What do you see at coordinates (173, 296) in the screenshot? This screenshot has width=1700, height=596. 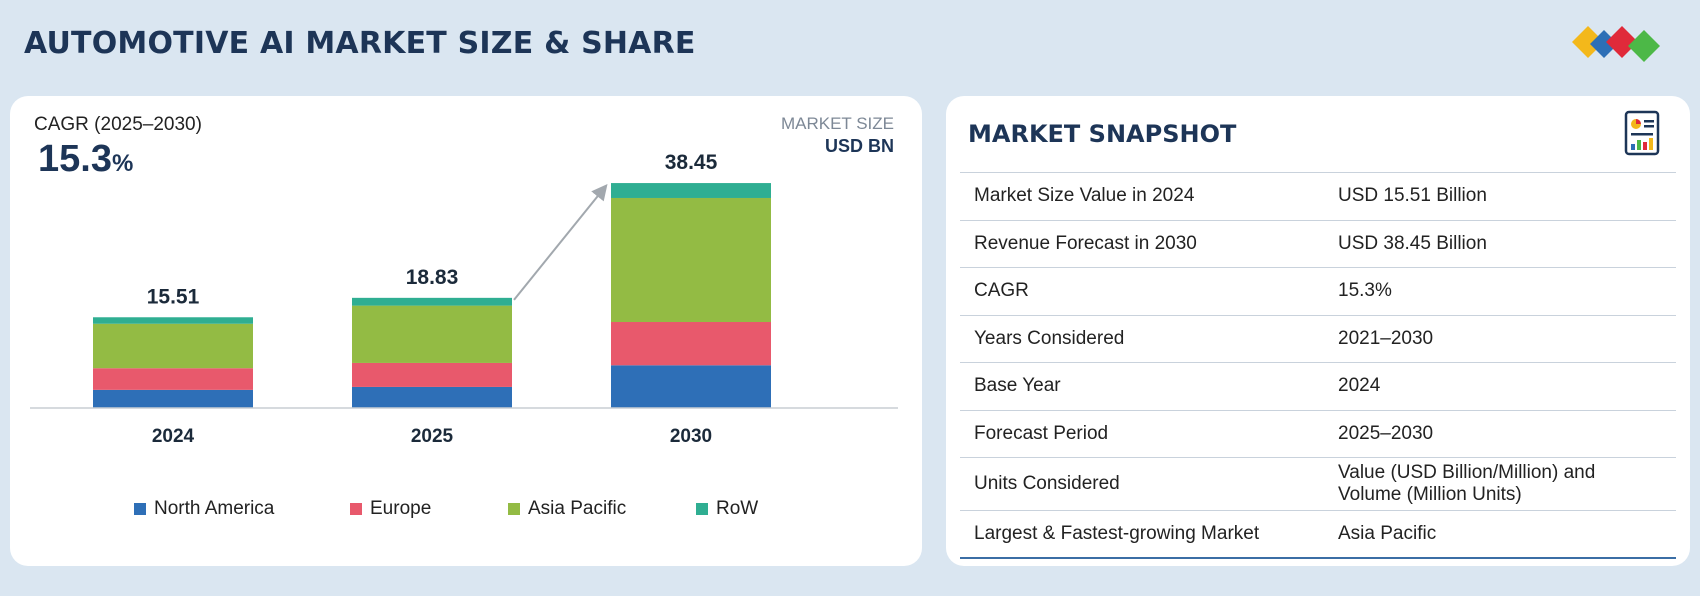 I see `bar-total-label-2024: 15.51` at bounding box center [173, 296].